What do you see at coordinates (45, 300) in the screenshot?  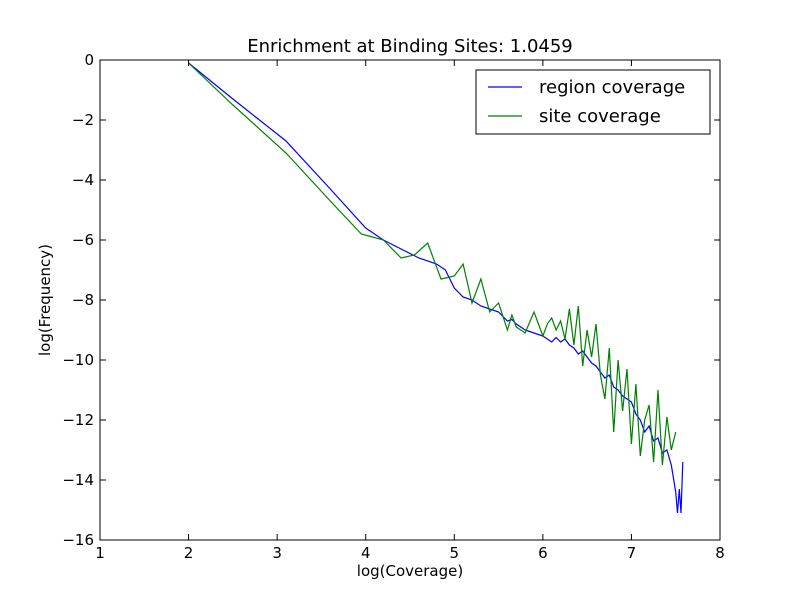 I see `y-axis-label: log(Frequency)` at bounding box center [45, 300].